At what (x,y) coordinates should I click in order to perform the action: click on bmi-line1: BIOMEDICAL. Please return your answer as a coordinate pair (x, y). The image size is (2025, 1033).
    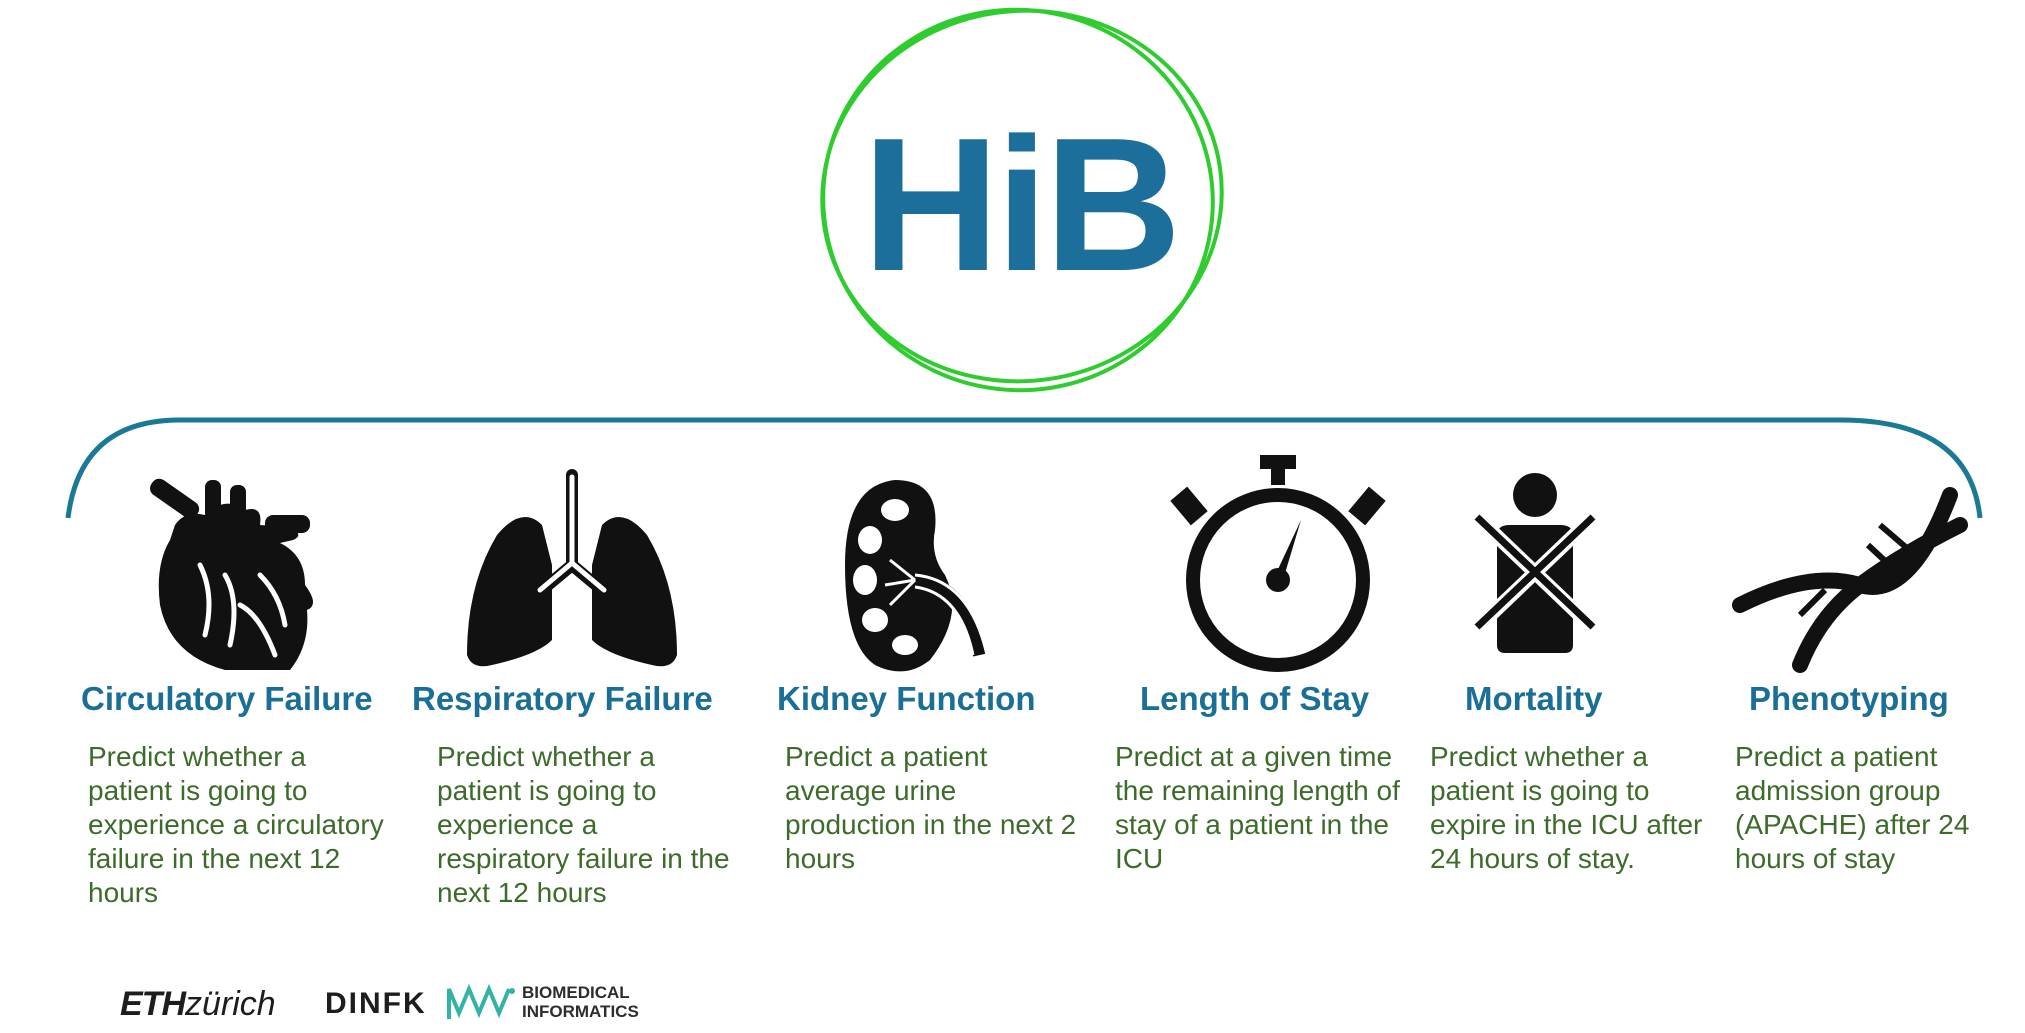
    Looking at the image, I should click on (576, 992).